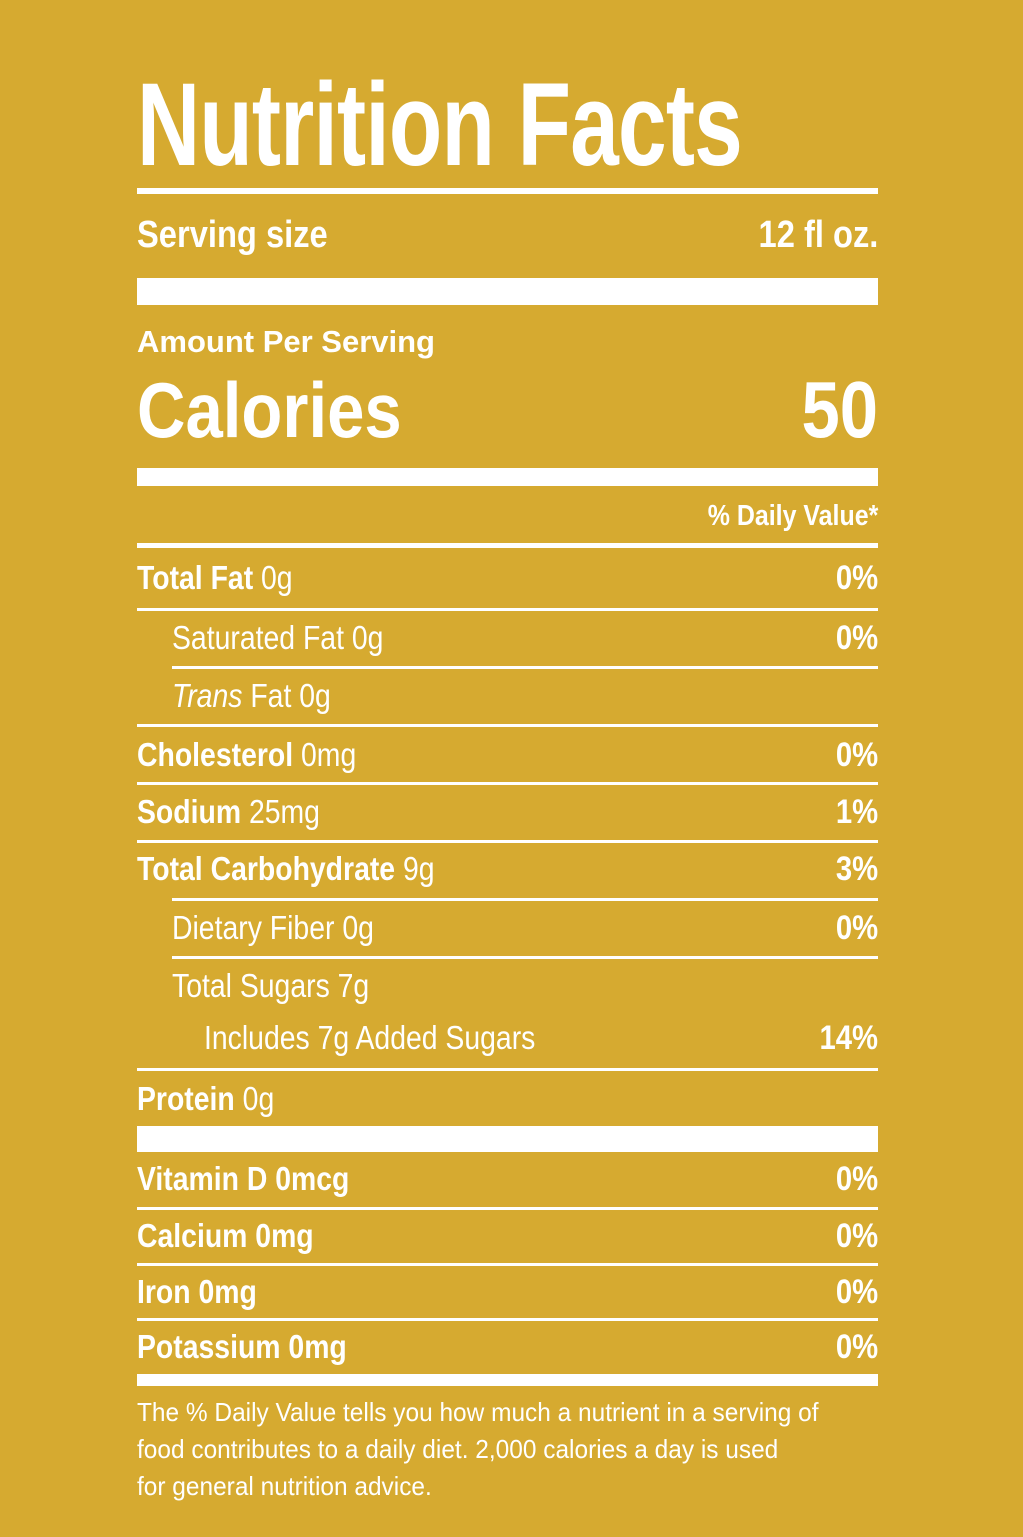 This screenshot has width=1023, height=1537. Describe the element at coordinates (209, 1346) in the screenshot. I see `vitamin-name: Potassium` at that location.